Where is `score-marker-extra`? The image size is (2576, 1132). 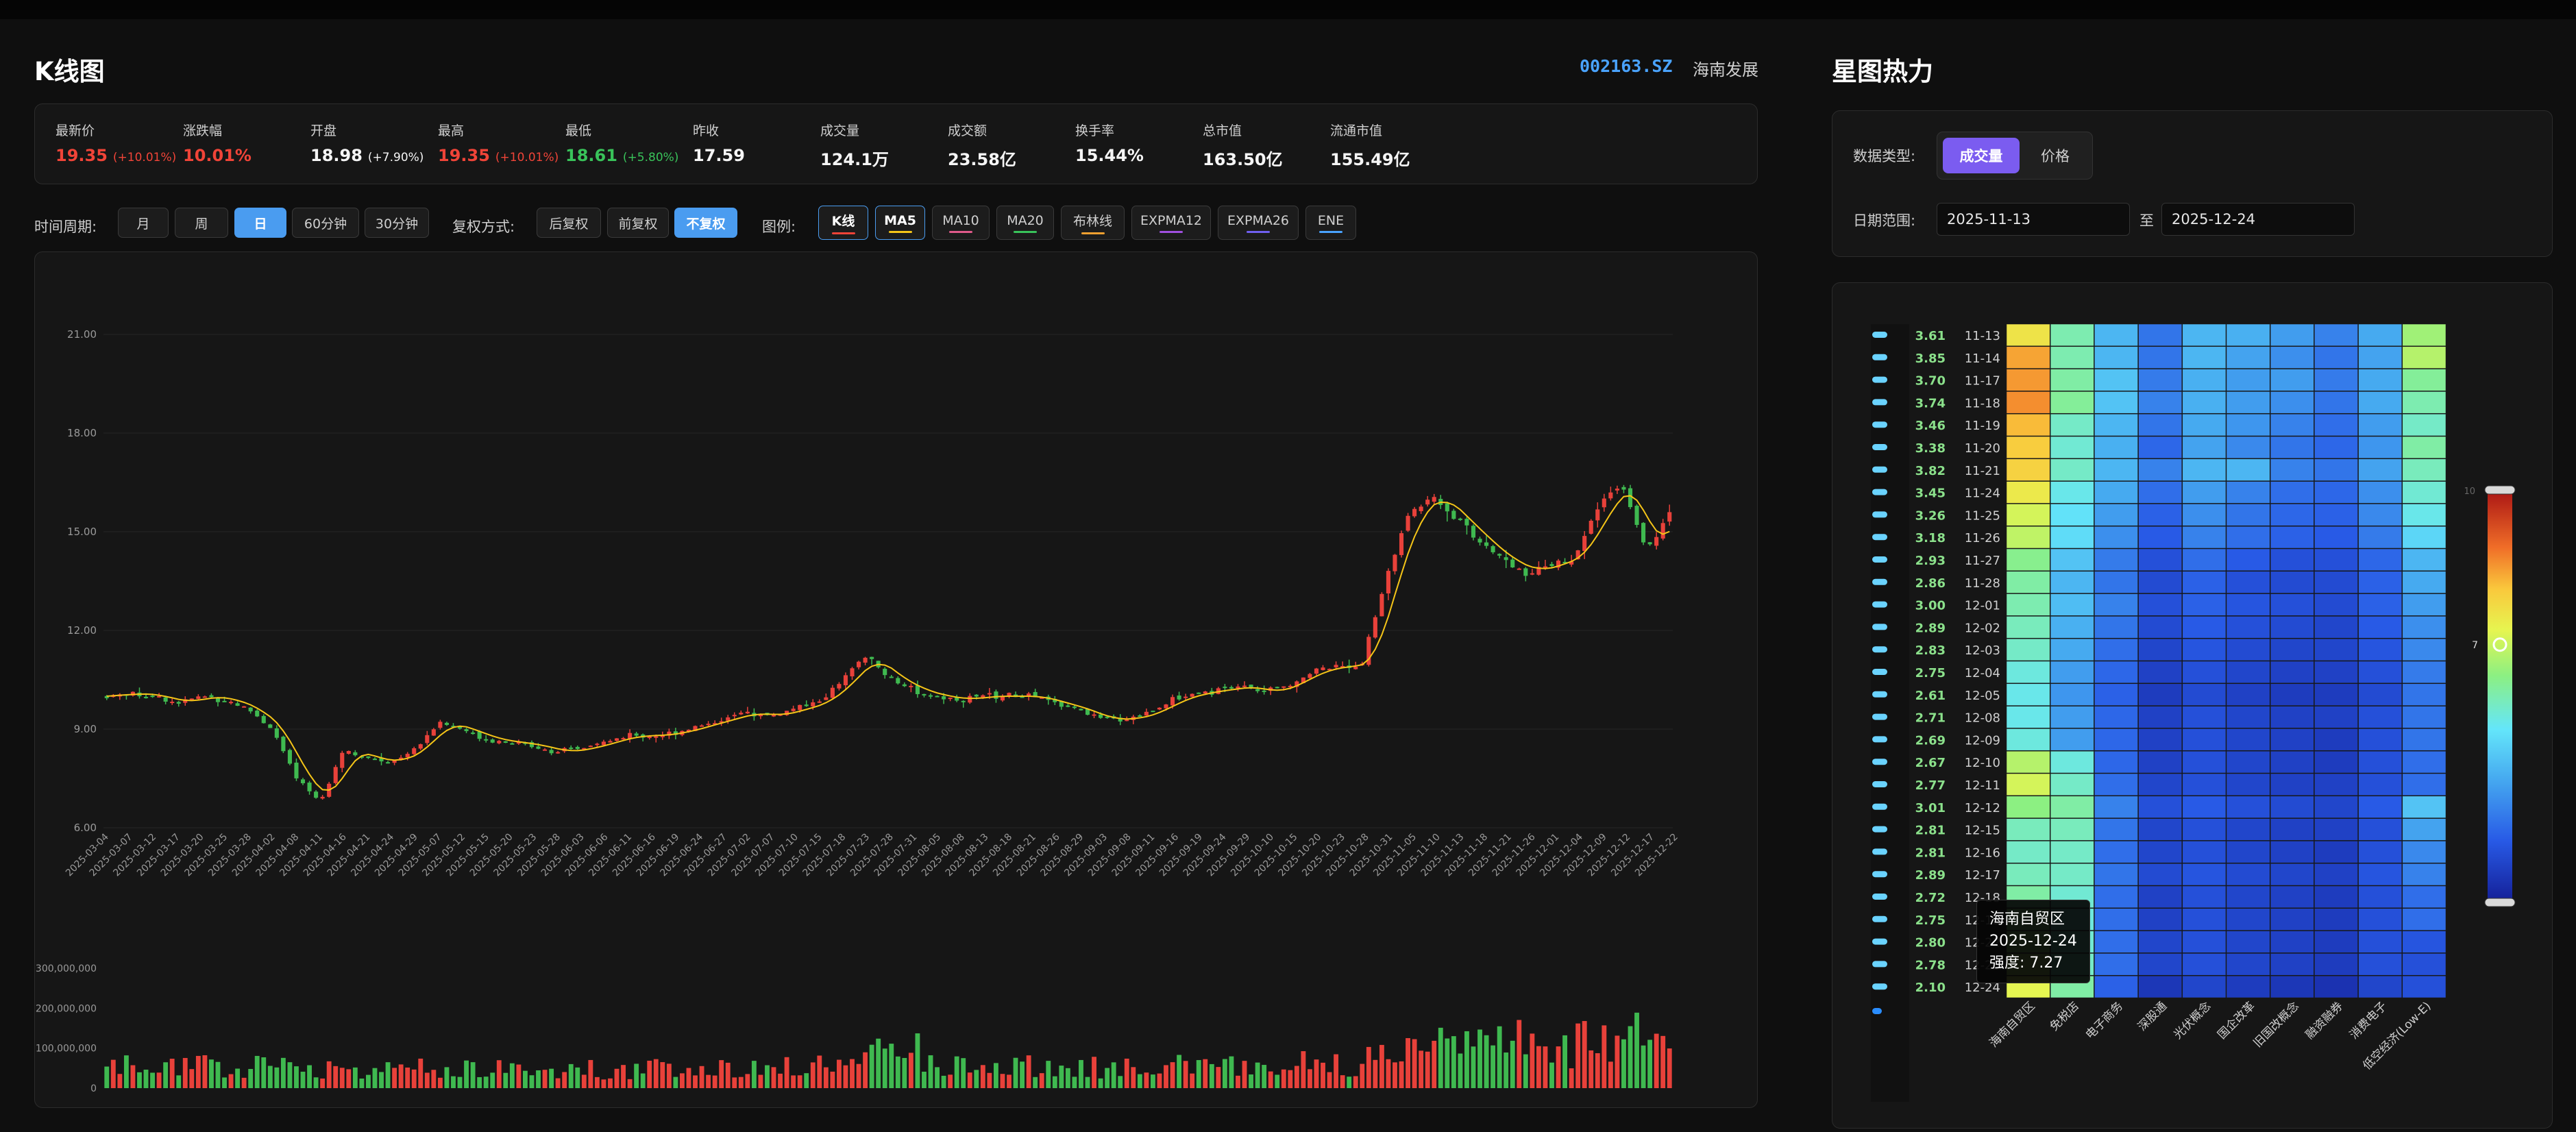
score-marker-extra is located at coordinates (1877, 1011).